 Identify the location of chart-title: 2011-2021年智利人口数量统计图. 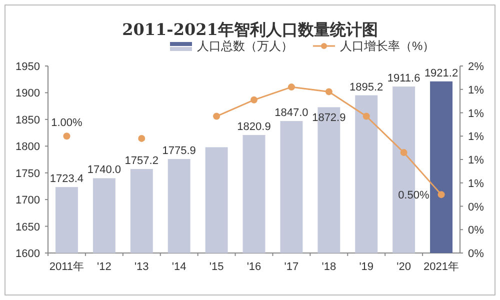
(250, 29).